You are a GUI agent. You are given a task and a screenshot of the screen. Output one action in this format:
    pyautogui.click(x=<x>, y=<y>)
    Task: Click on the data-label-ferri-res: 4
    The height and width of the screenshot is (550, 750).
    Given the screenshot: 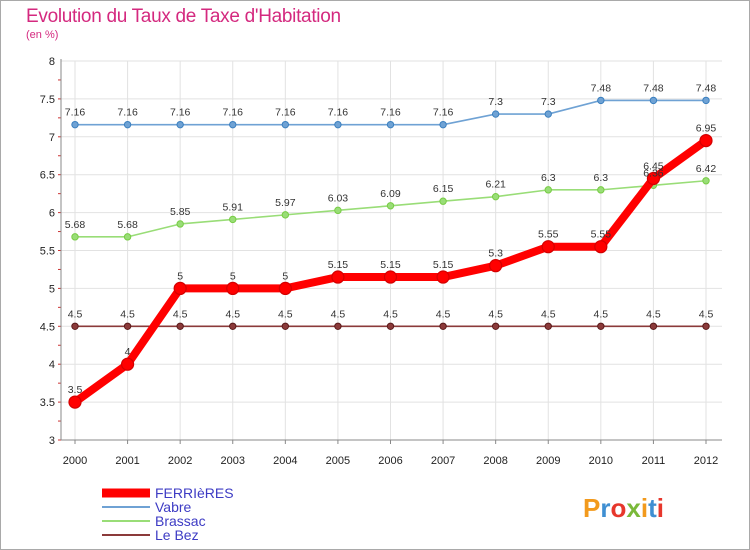 What is the action you would take?
    pyautogui.click(x=128, y=352)
    